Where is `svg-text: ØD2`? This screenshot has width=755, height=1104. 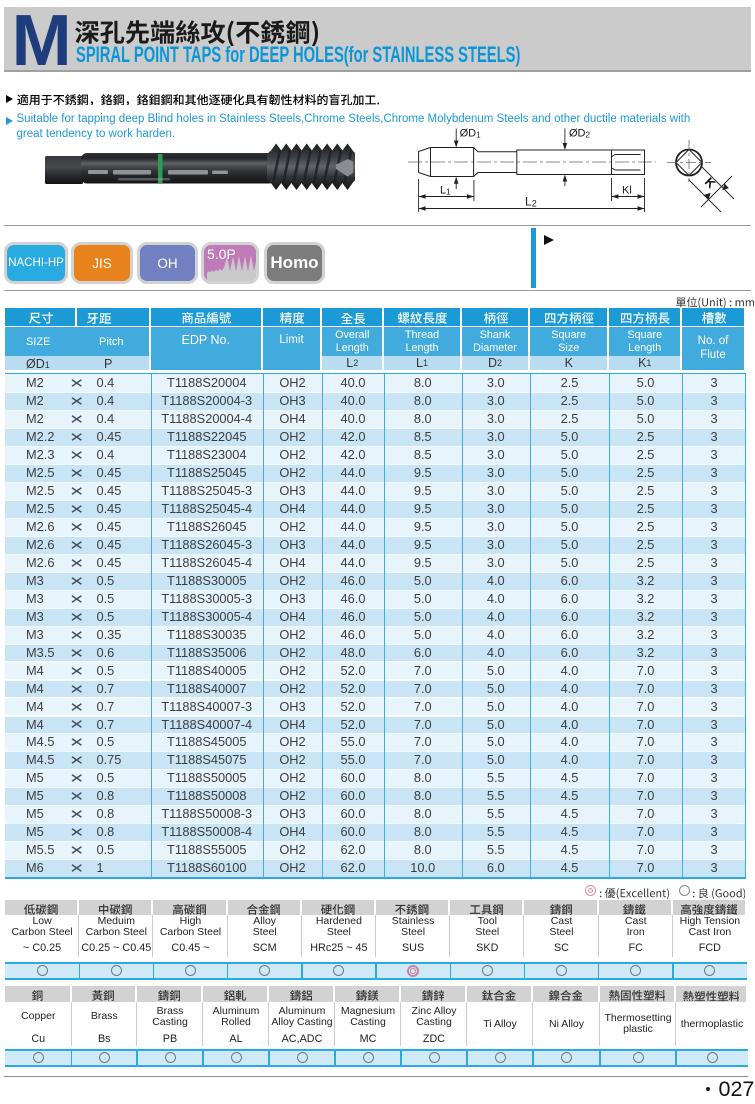 svg-text: ØD2 is located at coordinates (580, 134).